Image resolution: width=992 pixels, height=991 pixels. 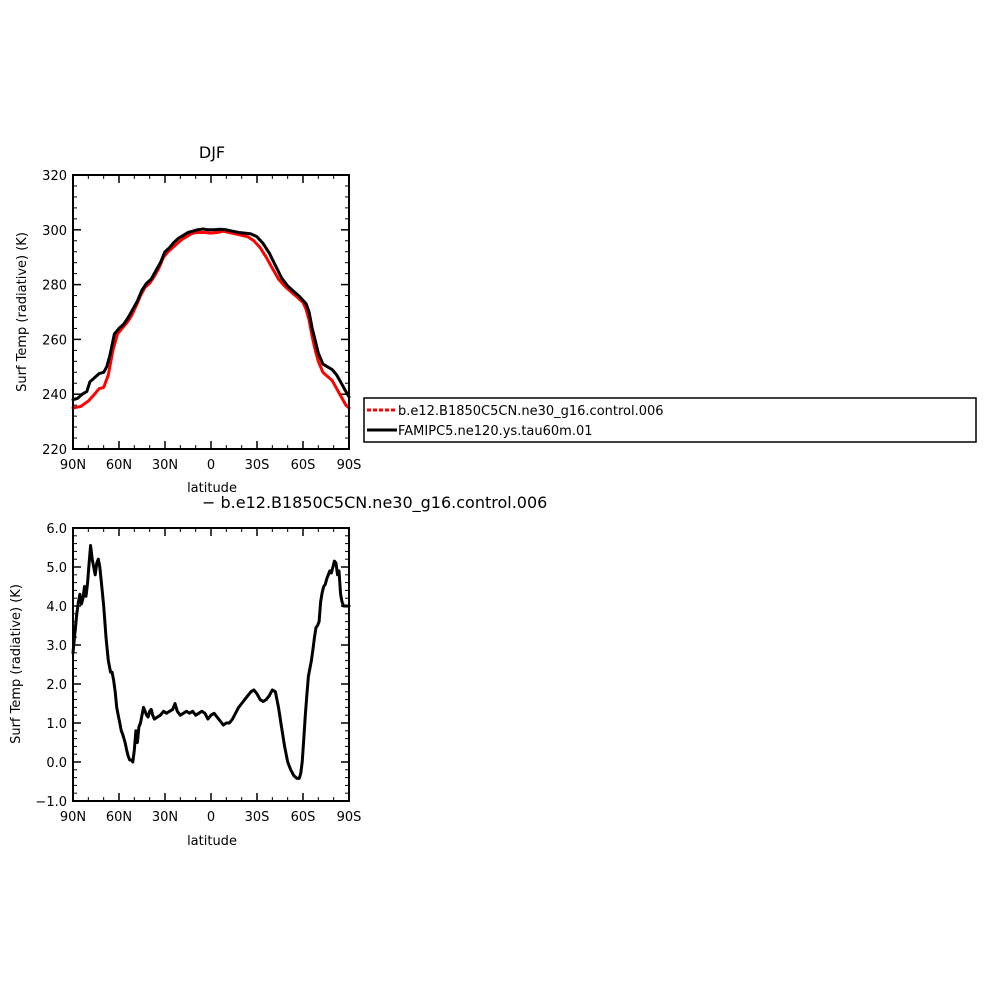 I want to click on top-x-tick-label: 60N, so click(x=119, y=465).